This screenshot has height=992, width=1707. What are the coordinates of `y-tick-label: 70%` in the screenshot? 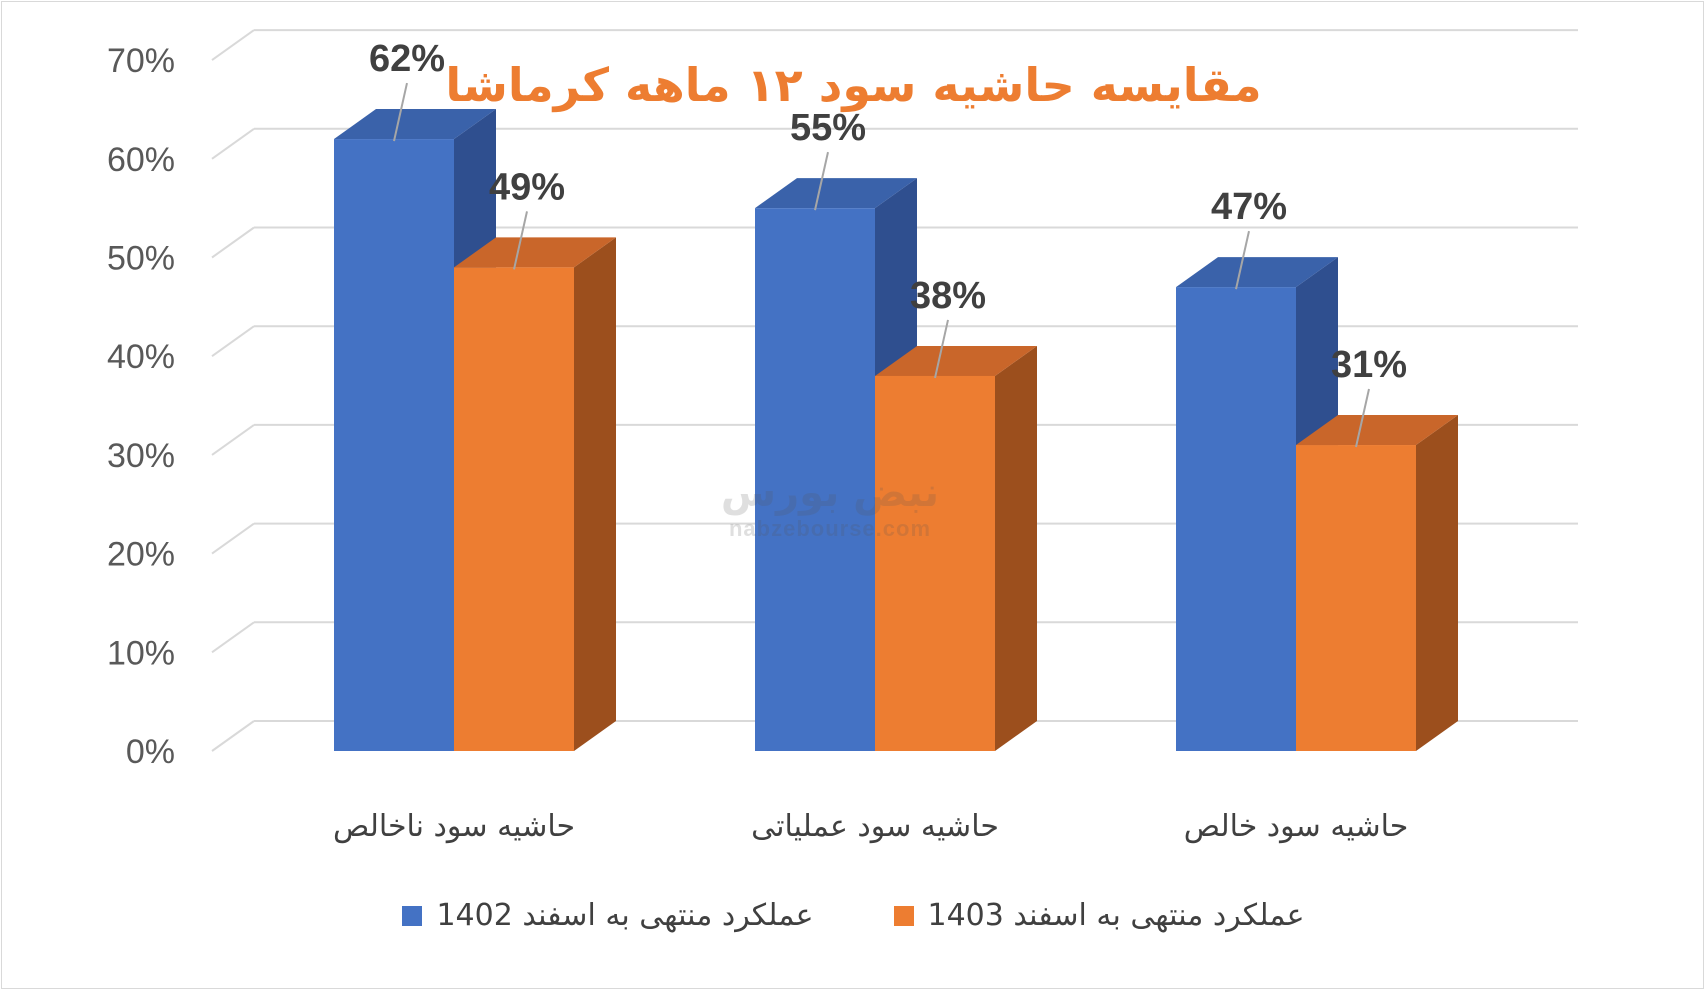 It's located at (141, 61).